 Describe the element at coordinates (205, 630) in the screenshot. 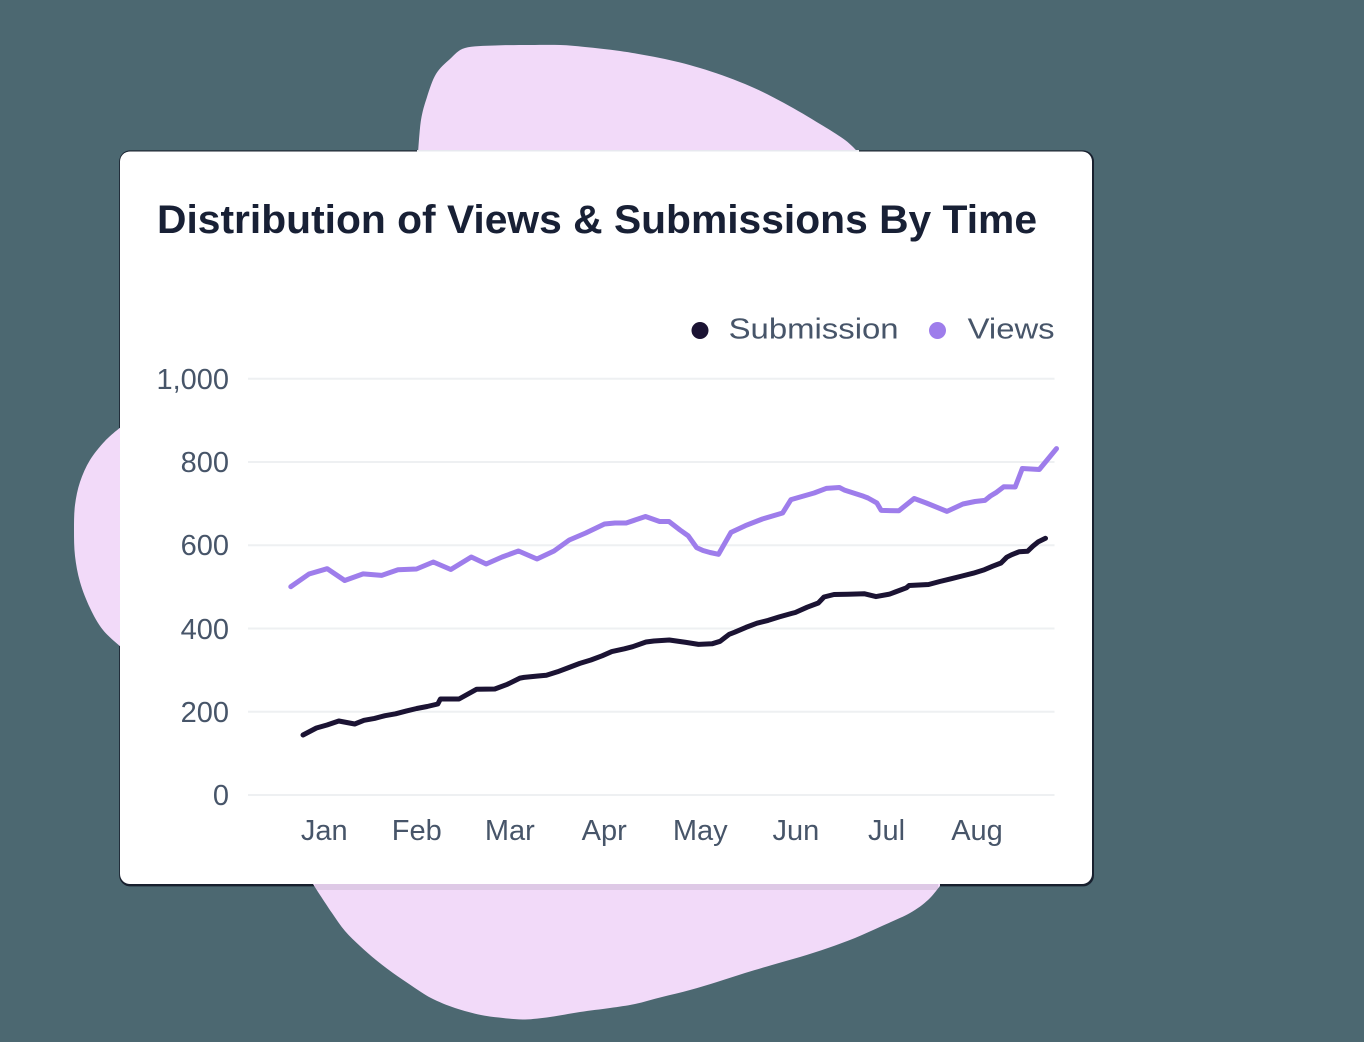

I see `svg-text: 400` at that location.